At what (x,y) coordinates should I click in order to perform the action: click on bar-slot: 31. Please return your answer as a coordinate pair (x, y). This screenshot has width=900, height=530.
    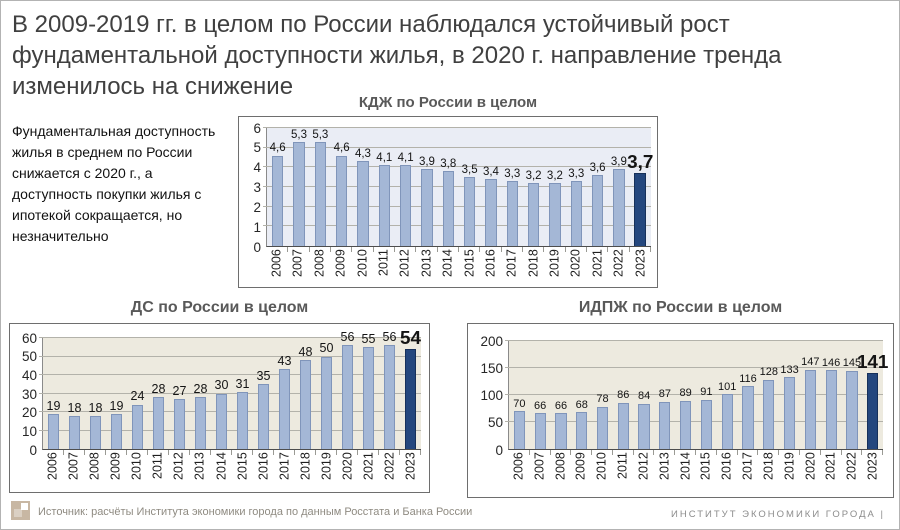
    Looking at the image, I should click on (242, 396).